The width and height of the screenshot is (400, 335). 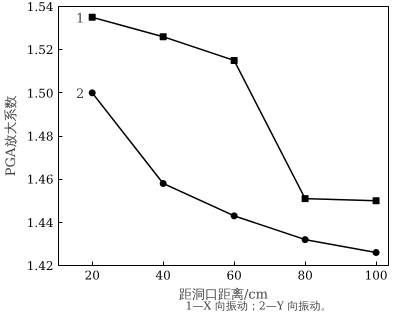 What do you see at coordinates (40, 179) in the screenshot?
I see `y-tick-label: 1.46` at bounding box center [40, 179].